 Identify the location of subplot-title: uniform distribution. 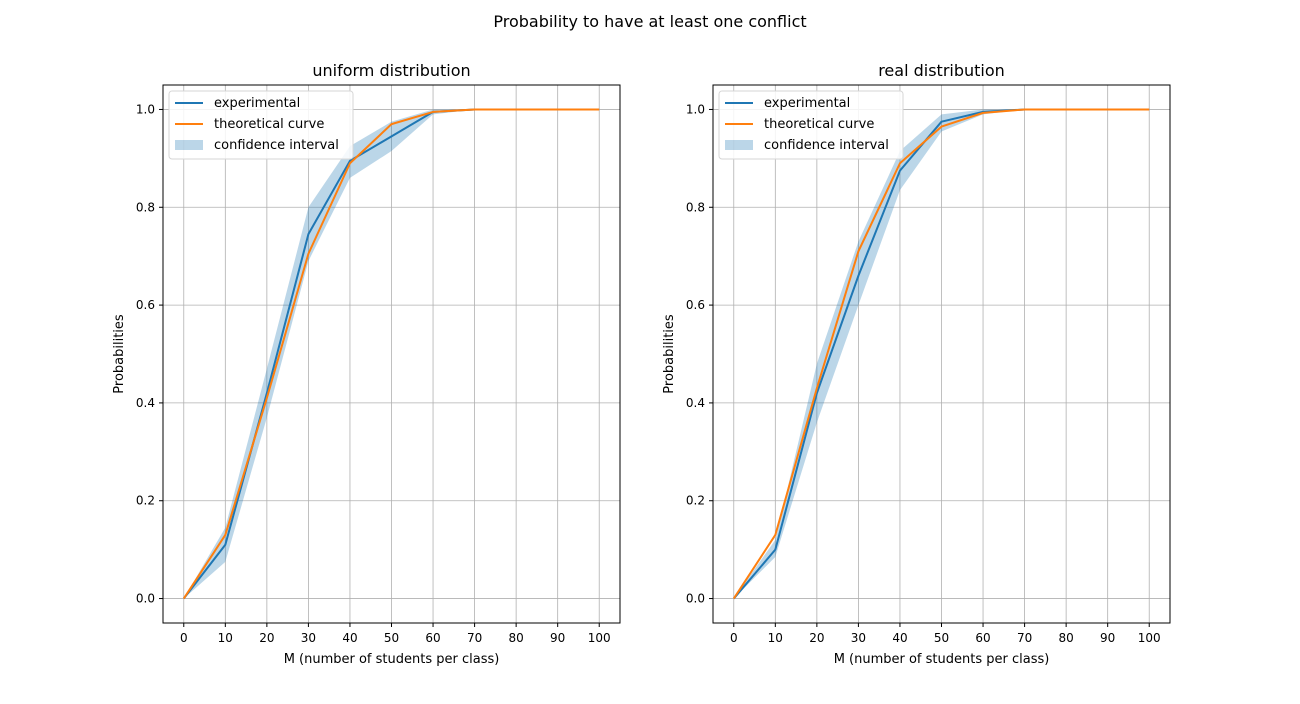
(391, 70).